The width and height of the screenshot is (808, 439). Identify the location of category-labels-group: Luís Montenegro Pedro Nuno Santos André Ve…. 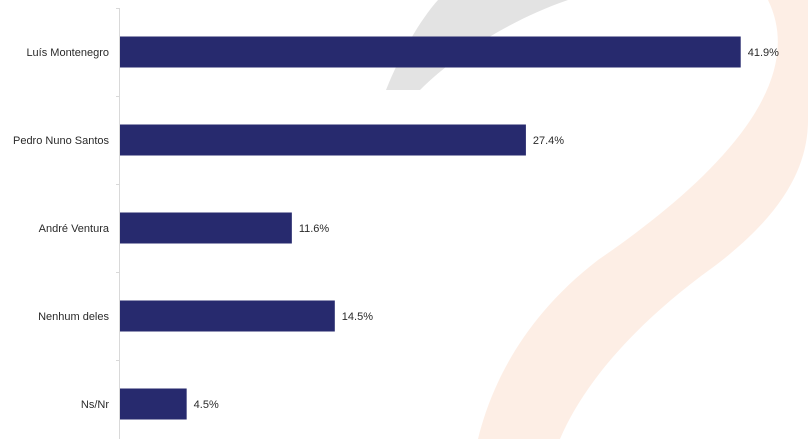
(61, 229).